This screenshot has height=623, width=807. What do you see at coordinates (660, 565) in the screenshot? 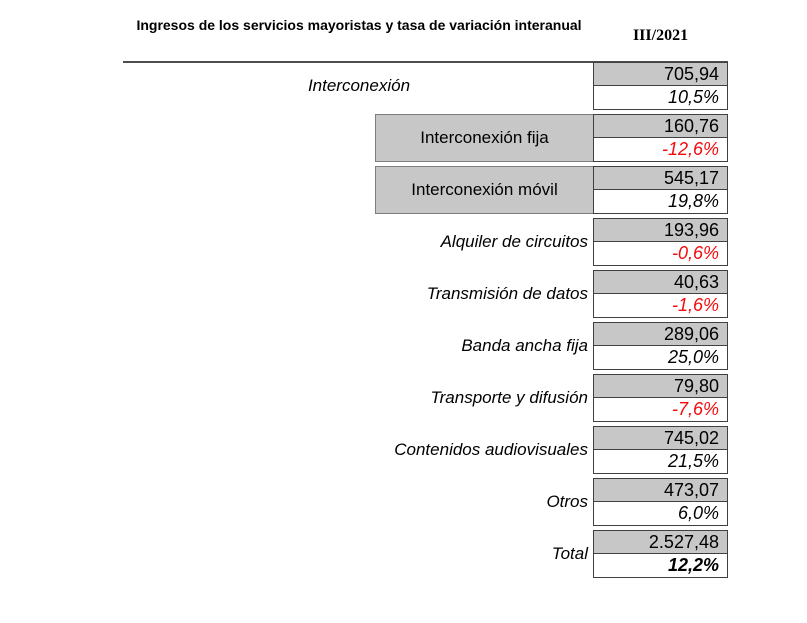
I see `row-variation-value: 12,2%` at bounding box center [660, 565].